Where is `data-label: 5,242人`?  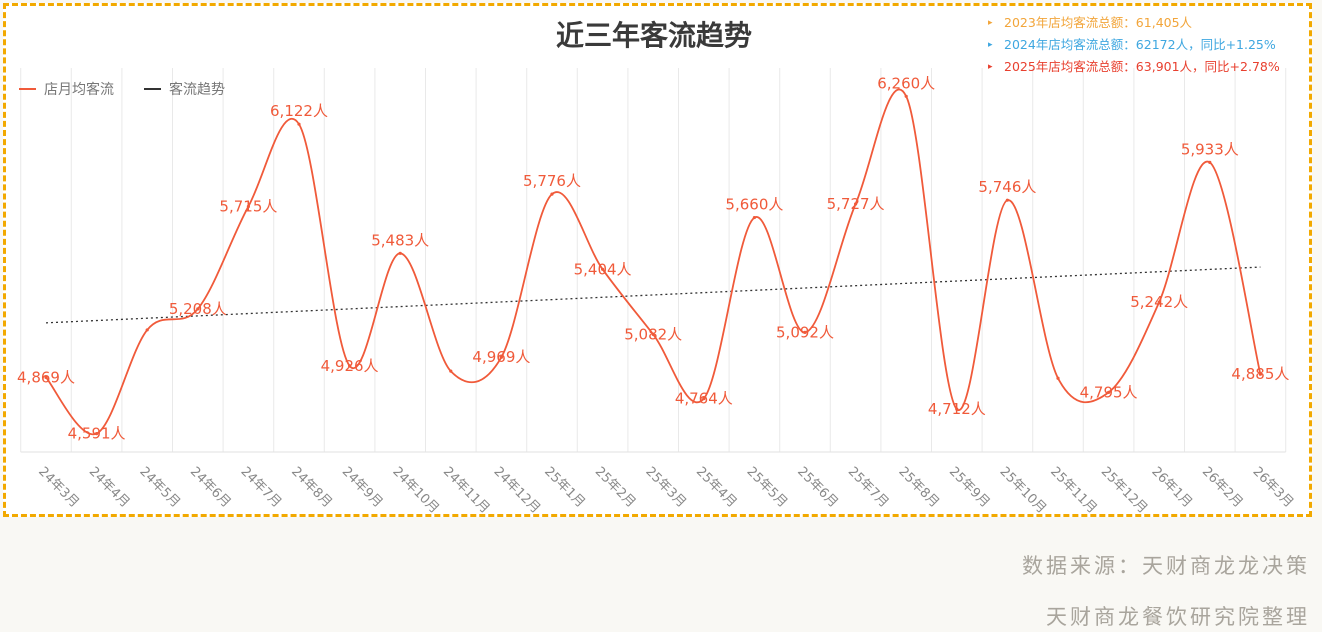
data-label: 5,242人 is located at coordinates (1159, 302).